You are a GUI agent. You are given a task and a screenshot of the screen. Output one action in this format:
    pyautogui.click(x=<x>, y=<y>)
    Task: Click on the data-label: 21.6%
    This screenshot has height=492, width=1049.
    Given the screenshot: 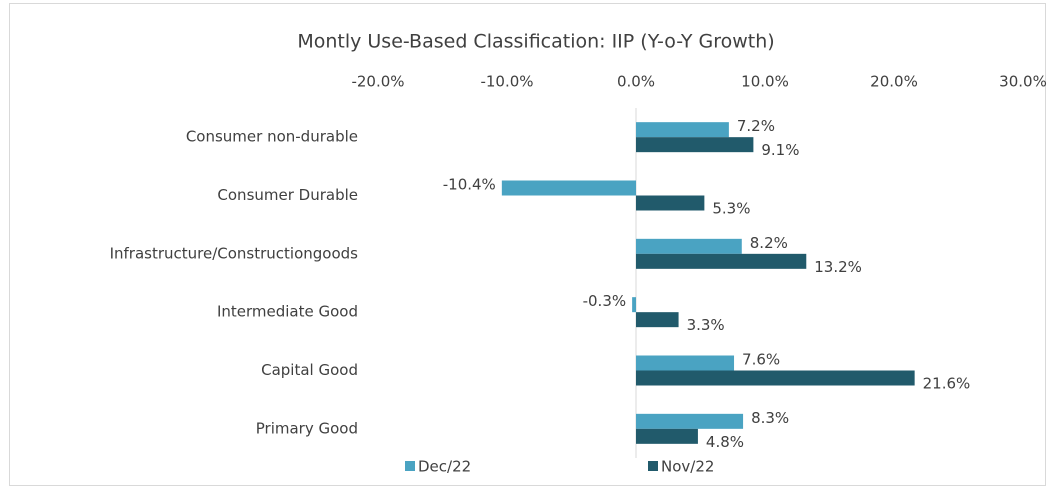 What is the action you would take?
    pyautogui.click(x=947, y=384)
    